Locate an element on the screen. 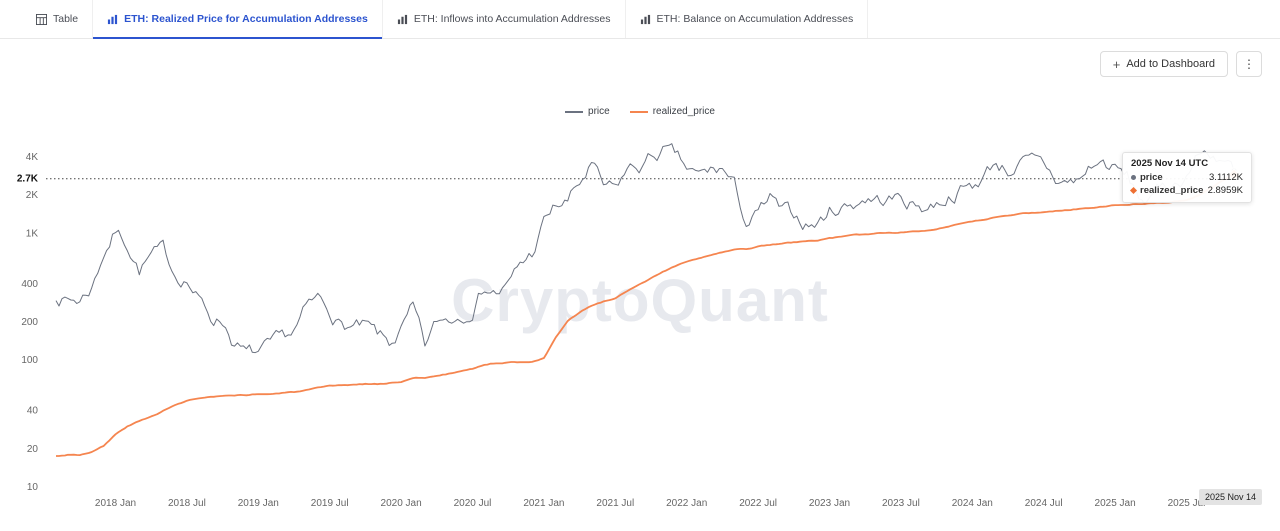 This screenshot has width=1280, height=531. y-tick-label: 20 is located at coordinates (33, 449).